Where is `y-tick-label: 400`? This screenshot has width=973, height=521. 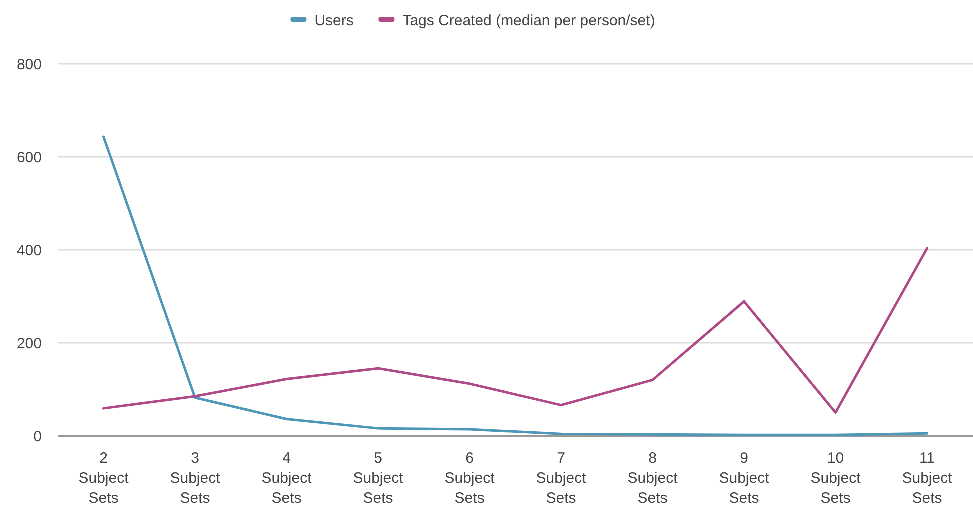
y-tick-label: 400 is located at coordinates (29, 251).